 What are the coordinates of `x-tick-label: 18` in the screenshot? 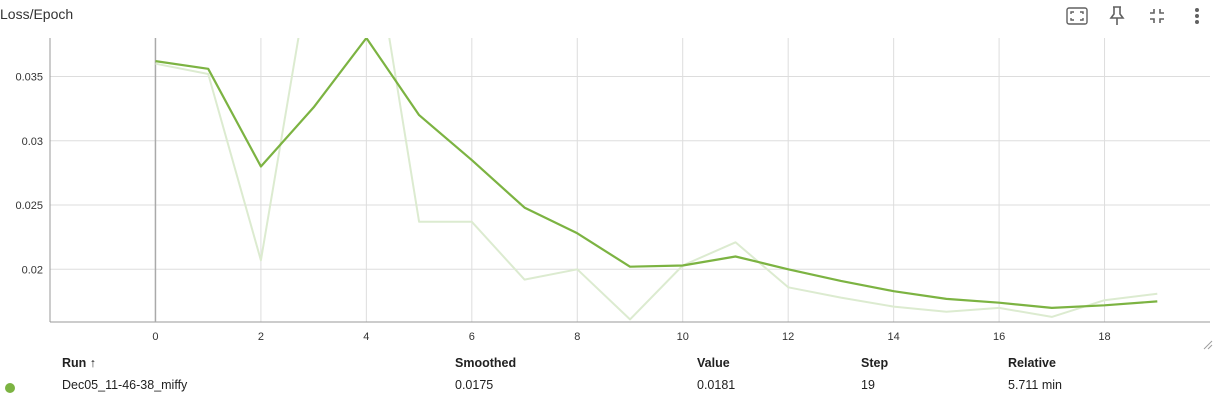 It's located at (1104, 336).